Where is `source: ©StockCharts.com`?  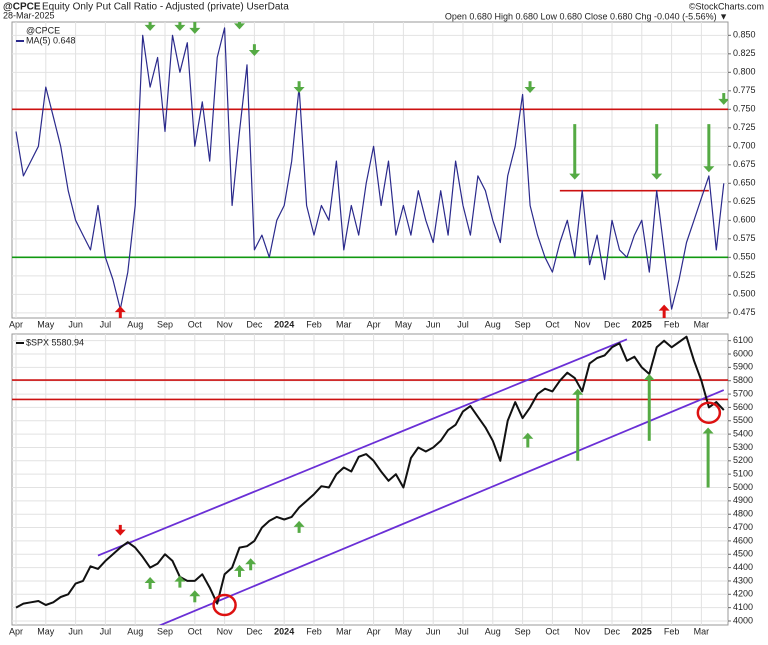 source: ©StockCharts.com is located at coordinates (726, 6).